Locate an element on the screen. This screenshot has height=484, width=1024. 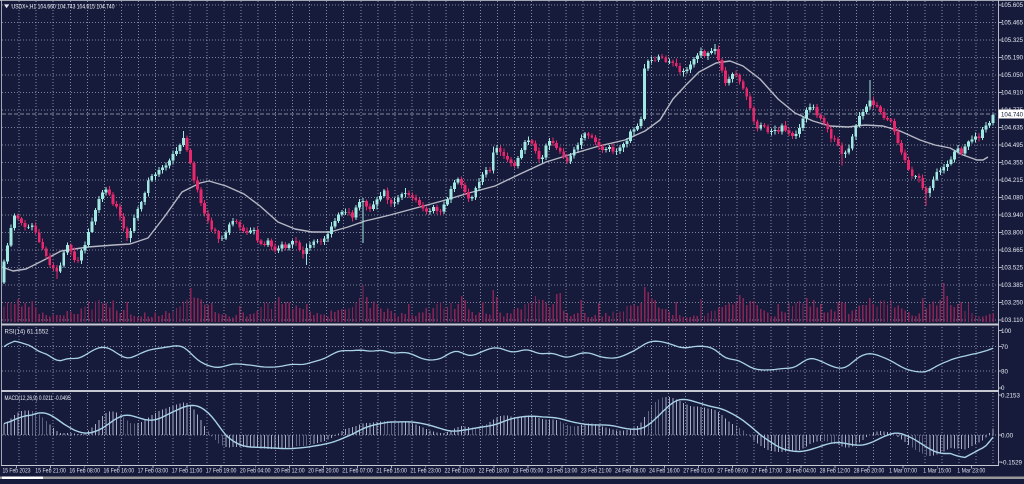
svg-text: 23 Feb 21:00 is located at coordinates (596, 472).